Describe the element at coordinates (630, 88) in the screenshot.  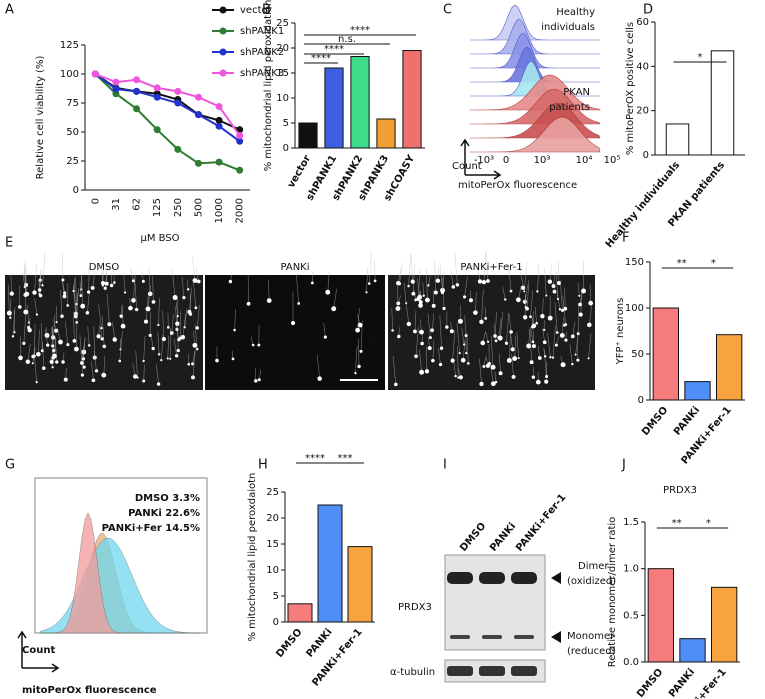
I see `y-axis-label: % mitoPerOX positive cells` at that location.